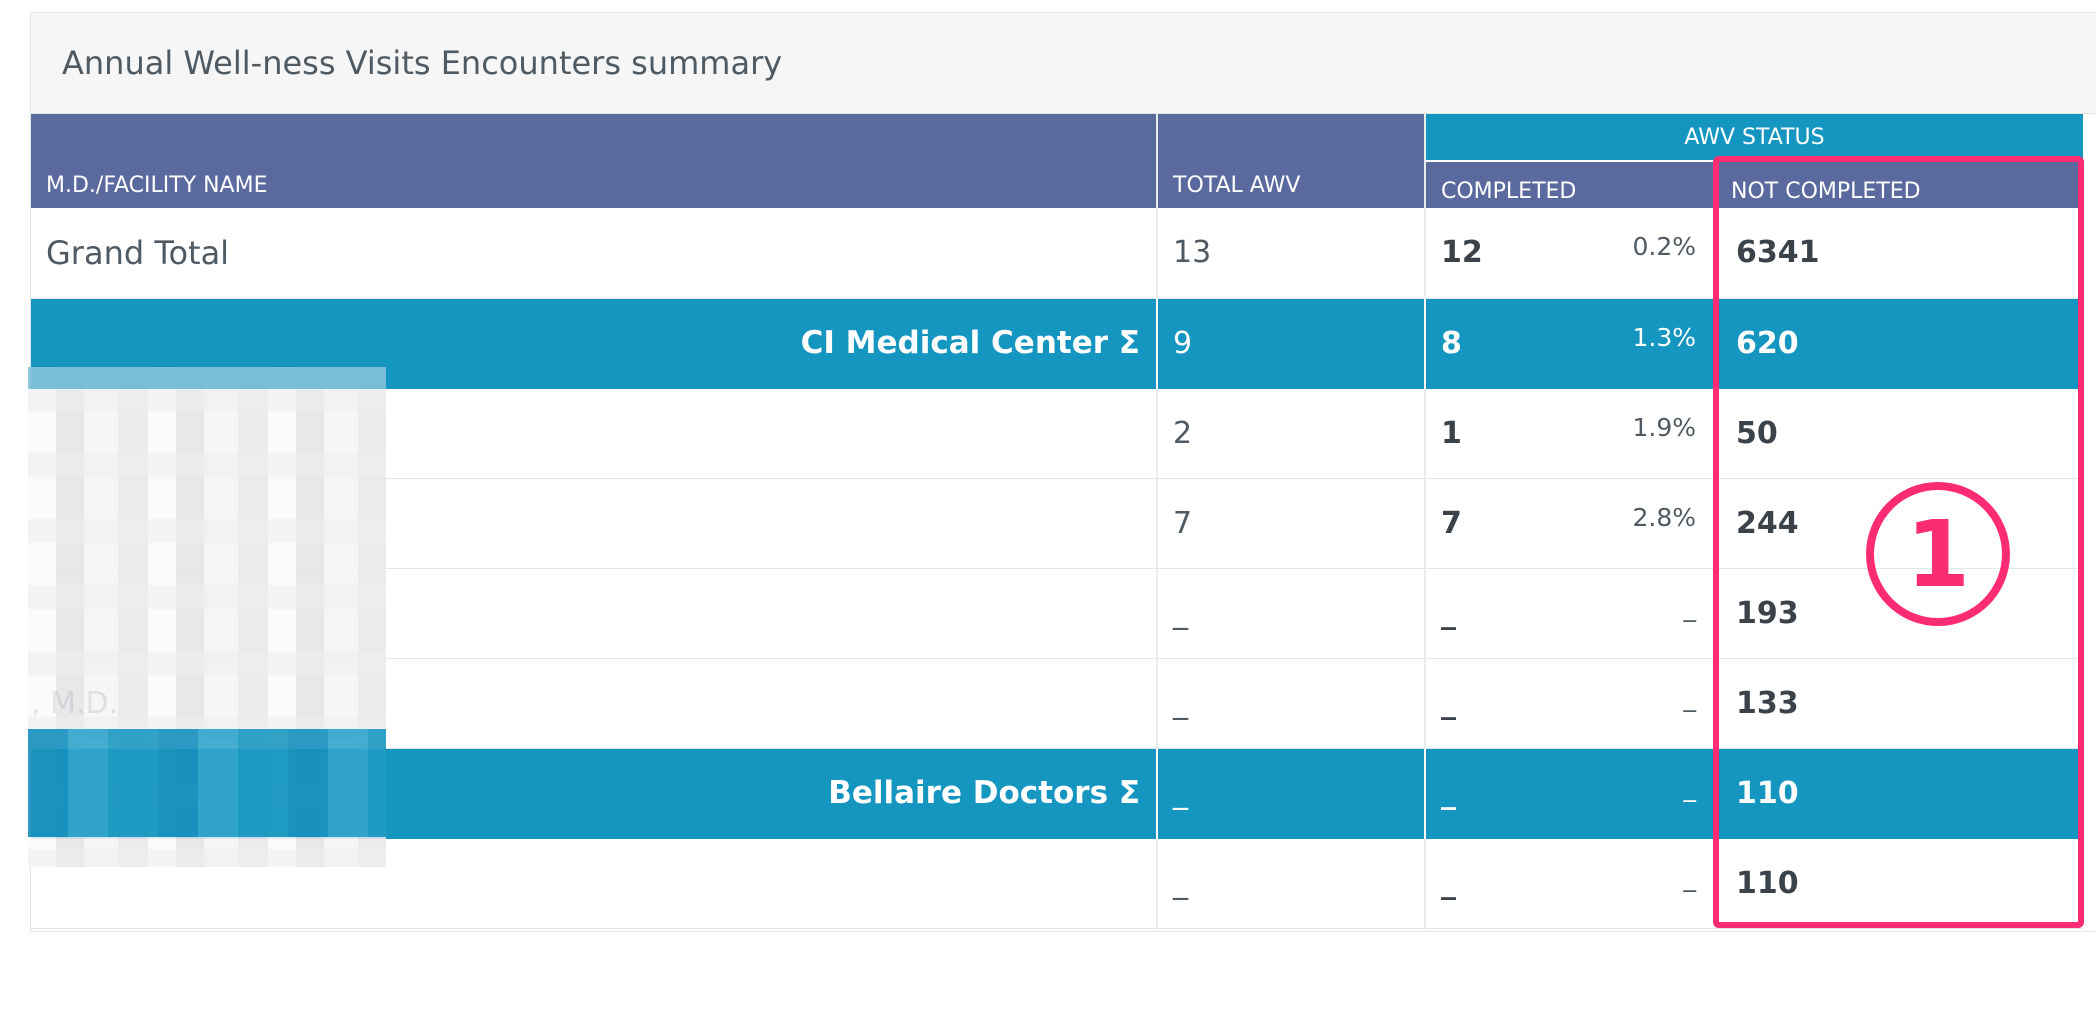 The height and width of the screenshot is (1020, 2096). What do you see at coordinates (1291, 523) in the screenshot?
I see `row-total-awv: 7` at bounding box center [1291, 523].